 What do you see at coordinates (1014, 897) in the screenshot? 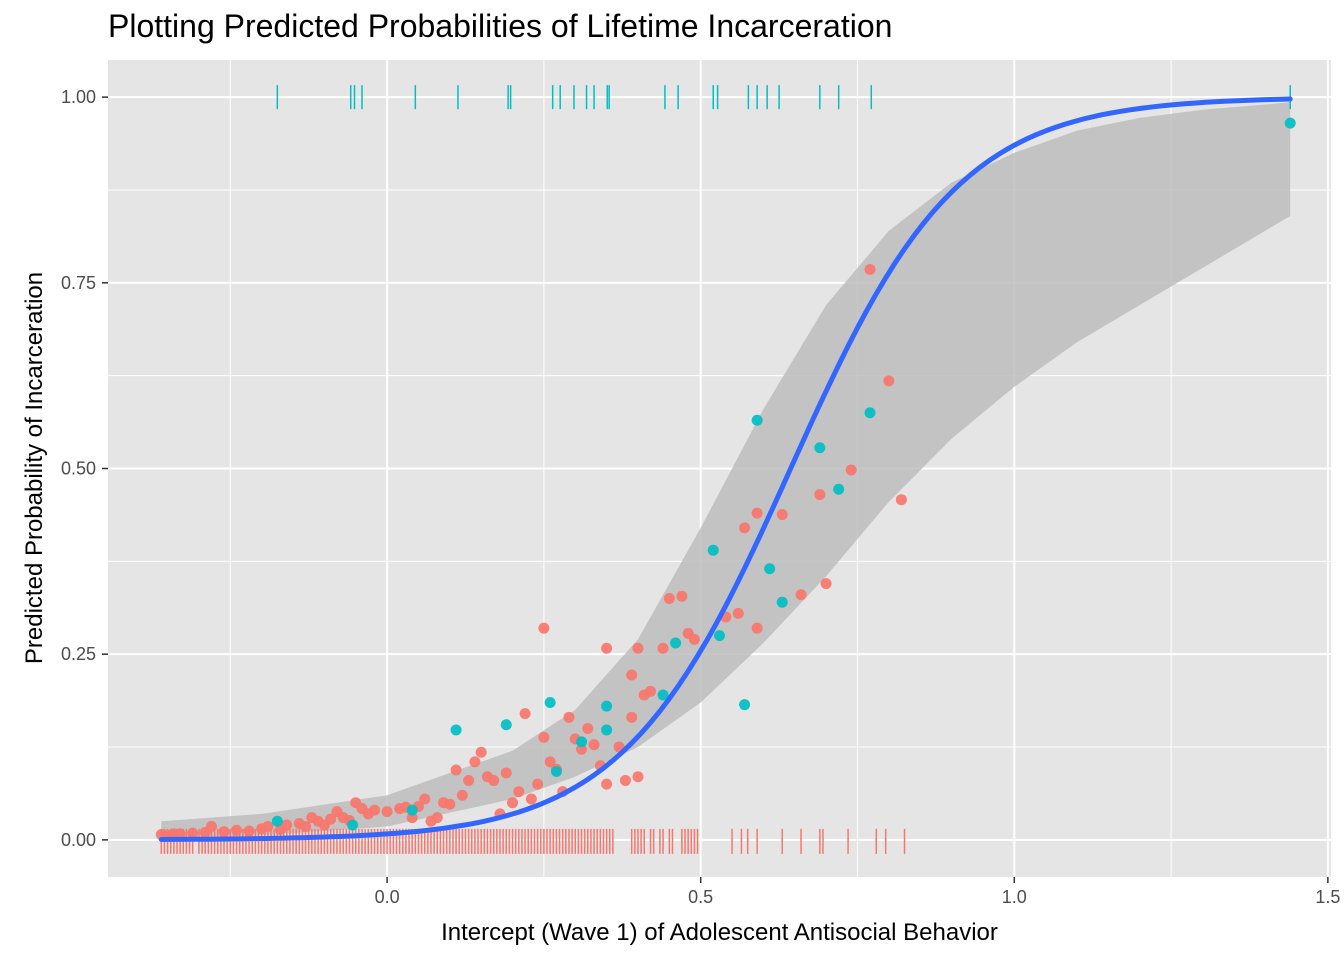
I see `x-tick-label: 1.0` at bounding box center [1014, 897].